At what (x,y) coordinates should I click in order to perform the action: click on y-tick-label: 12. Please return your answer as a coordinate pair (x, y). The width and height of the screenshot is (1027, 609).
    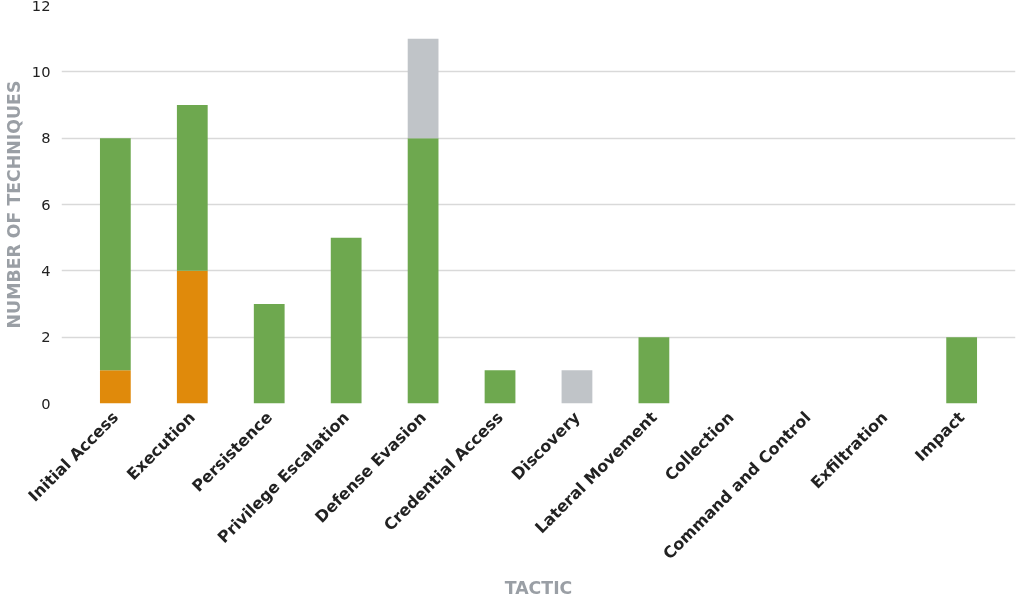
    Looking at the image, I should click on (41, 7).